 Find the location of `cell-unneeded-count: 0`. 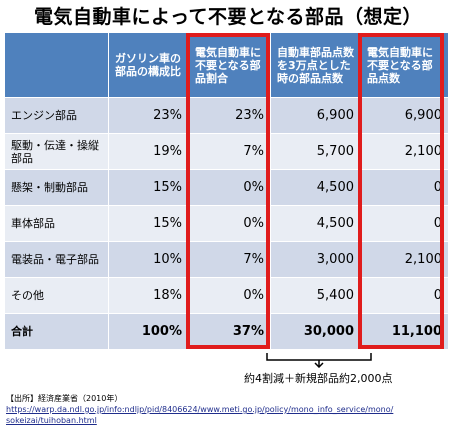

cell-unneeded-count: 0 is located at coordinates (404, 223).